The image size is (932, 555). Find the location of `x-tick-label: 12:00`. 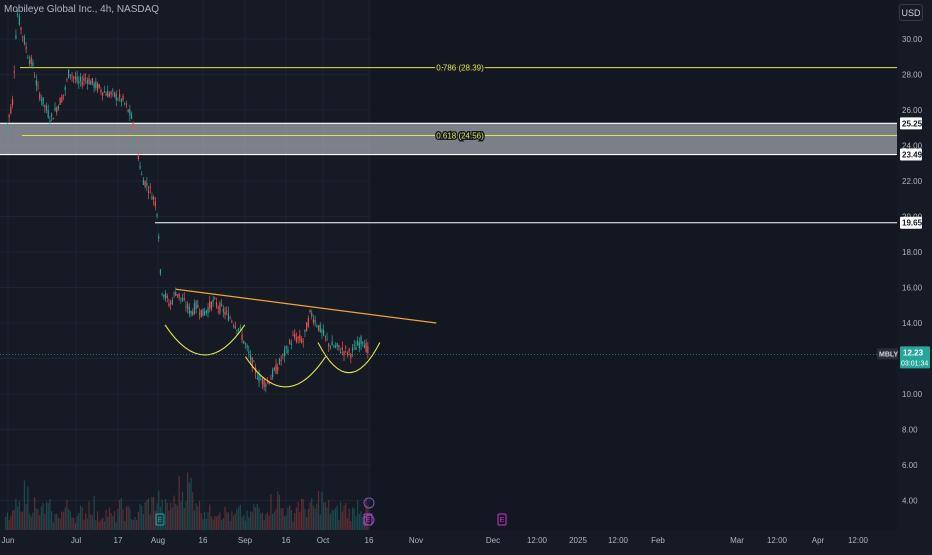

x-tick-label: 12:00 is located at coordinates (537, 540).